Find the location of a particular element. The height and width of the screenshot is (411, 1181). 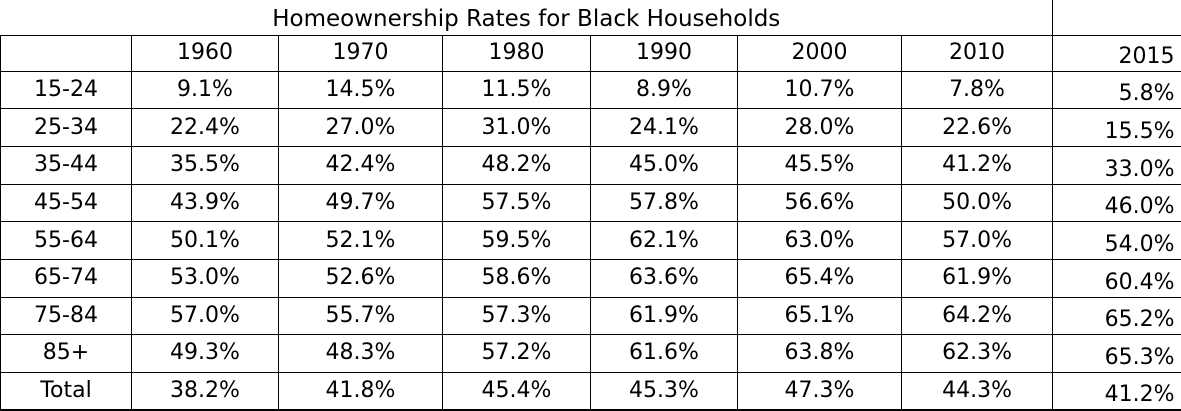

table-cell: 31.0% is located at coordinates (516, 127).